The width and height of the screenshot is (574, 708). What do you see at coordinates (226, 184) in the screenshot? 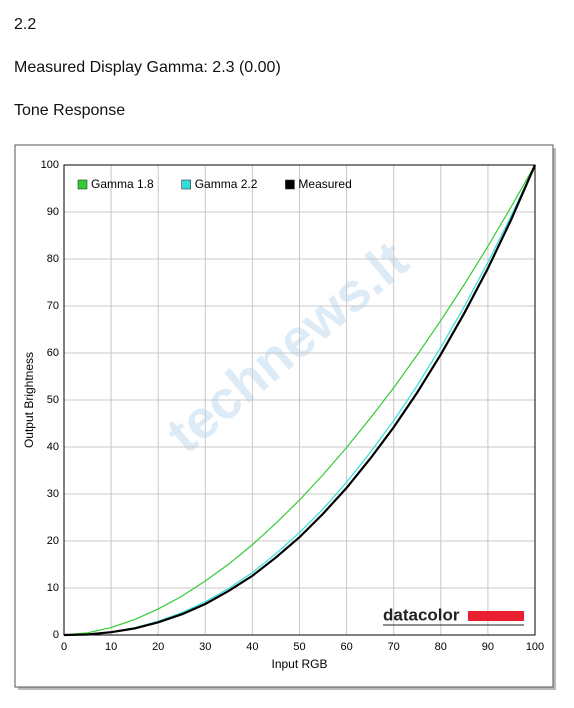
I see `legend-label: Gamma 2.2` at bounding box center [226, 184].